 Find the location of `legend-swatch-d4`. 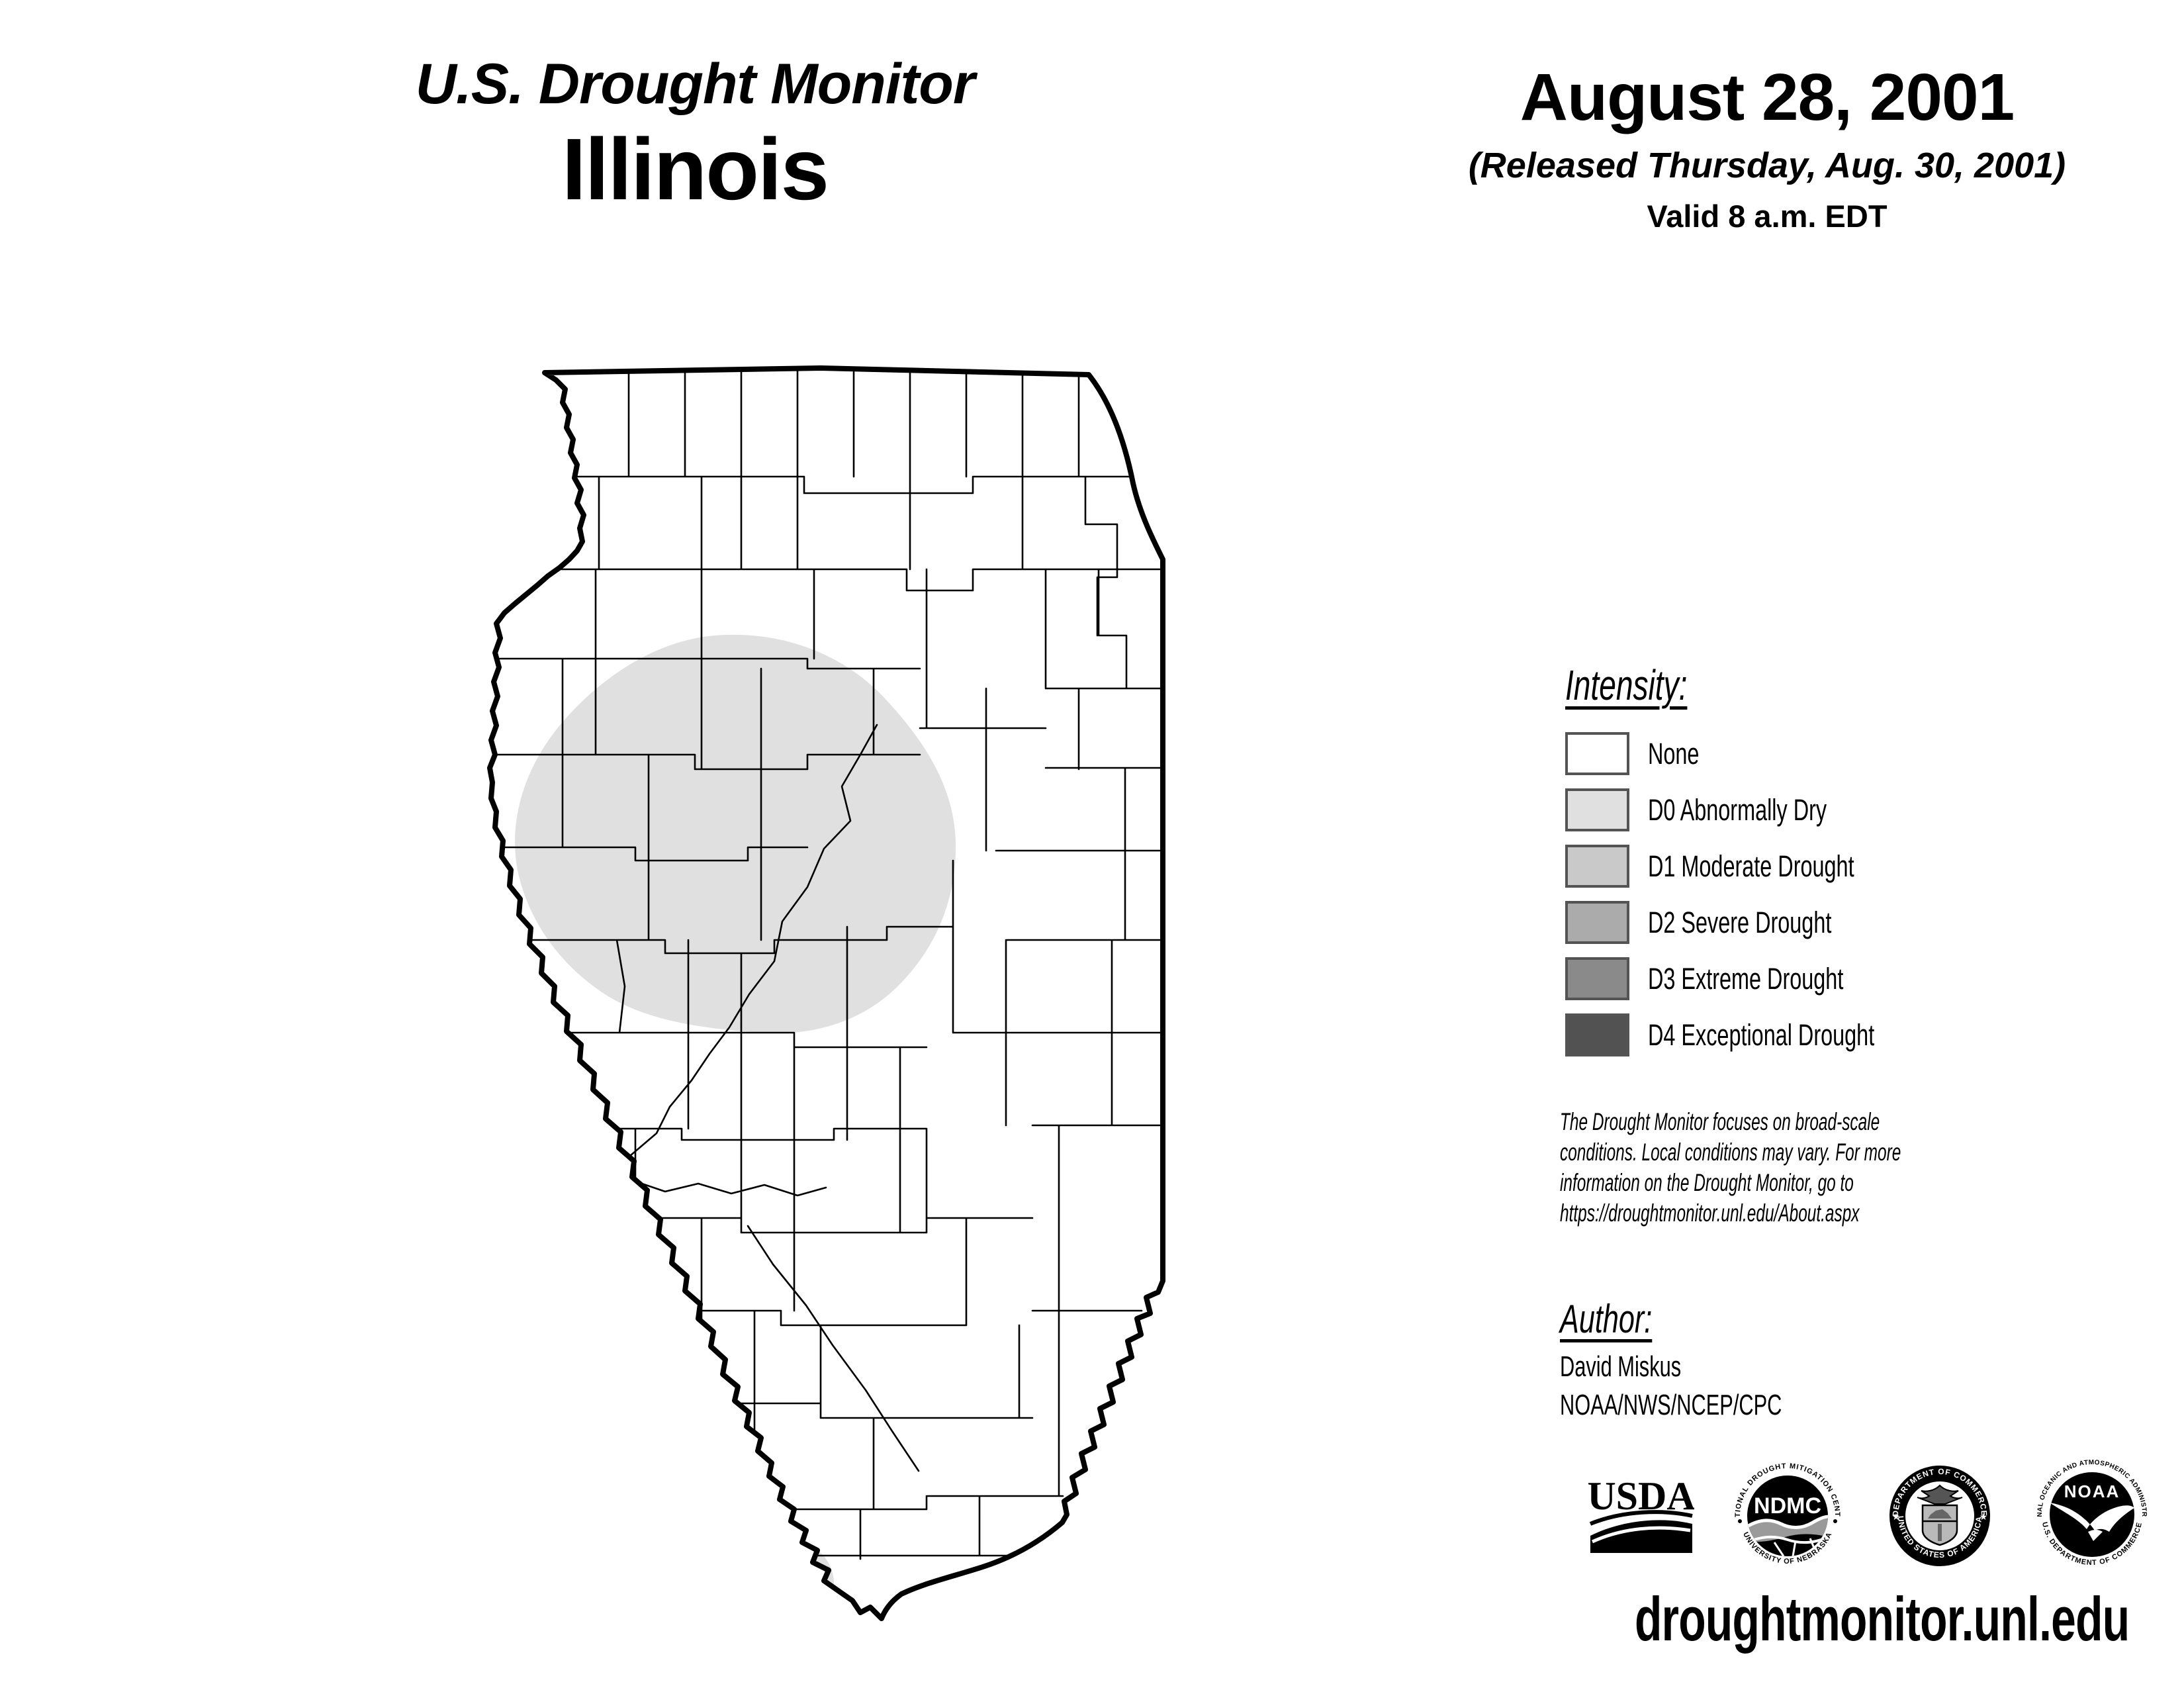

legend-swatch-d4 is located at coordinates (1597, 1034).